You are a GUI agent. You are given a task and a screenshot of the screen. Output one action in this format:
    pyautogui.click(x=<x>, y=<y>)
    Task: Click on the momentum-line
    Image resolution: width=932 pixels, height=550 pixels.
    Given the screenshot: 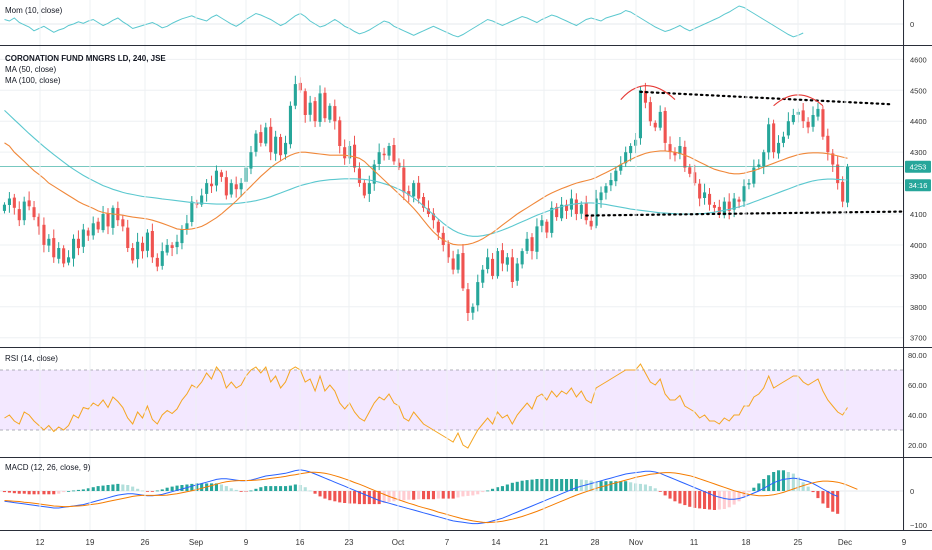 What is the action you would take?
    pyautogui.click(x=404, y=21)
    